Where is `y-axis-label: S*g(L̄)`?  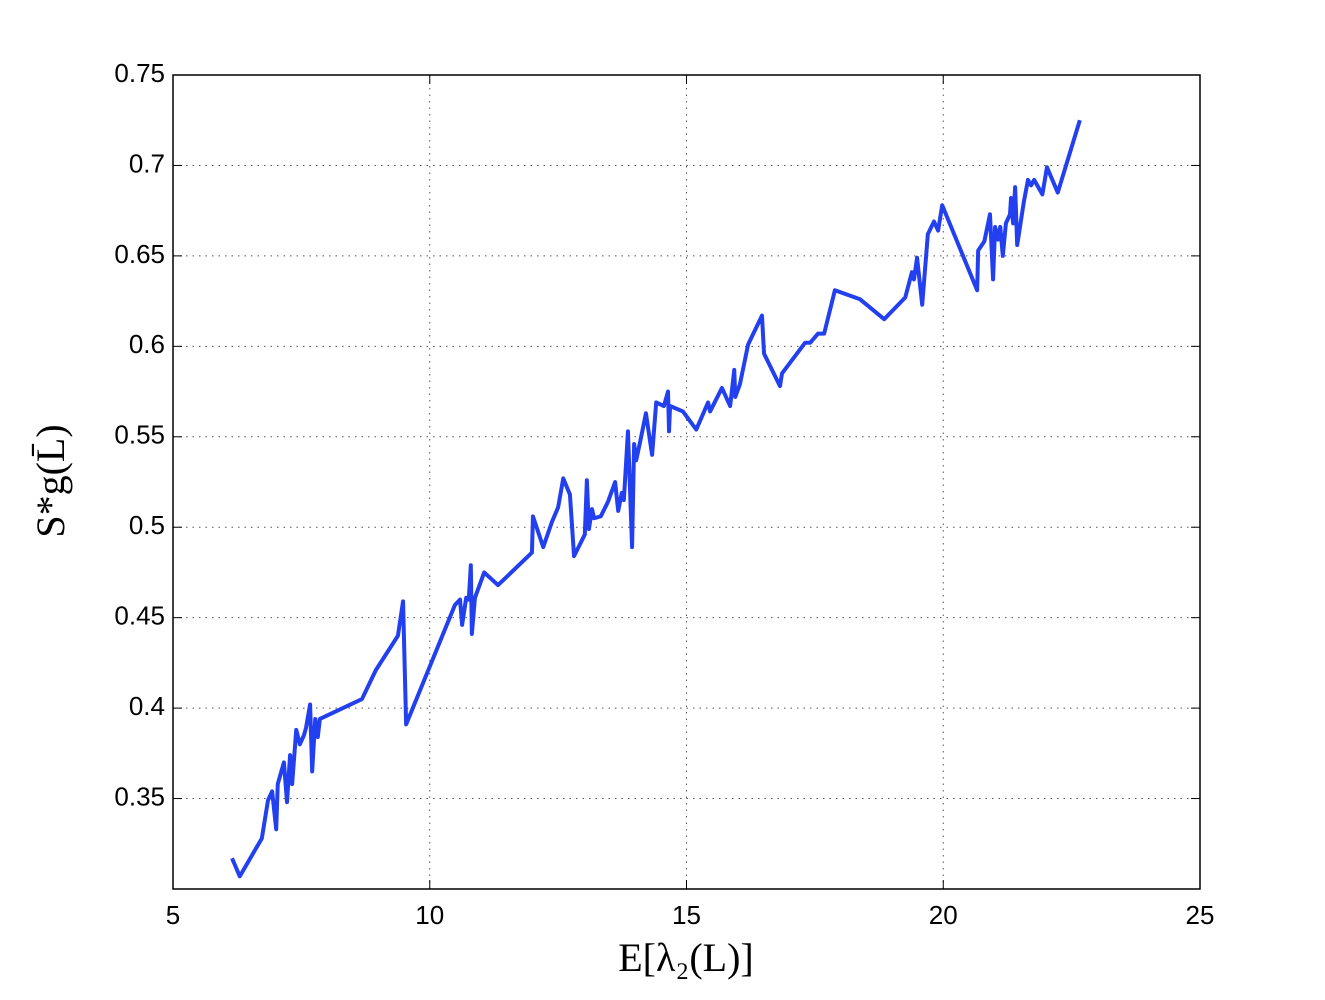 y-axis-label: S*g(L̄) is located at coordinates (50, 480).